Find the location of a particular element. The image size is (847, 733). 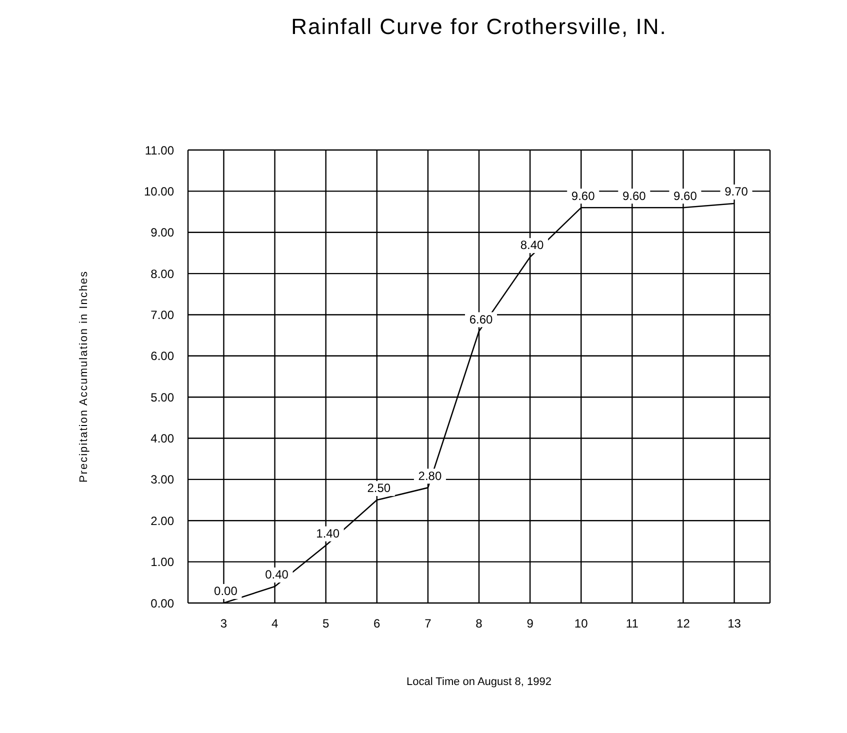

x-tick-label: 12 is located at coordinates (683, 623).